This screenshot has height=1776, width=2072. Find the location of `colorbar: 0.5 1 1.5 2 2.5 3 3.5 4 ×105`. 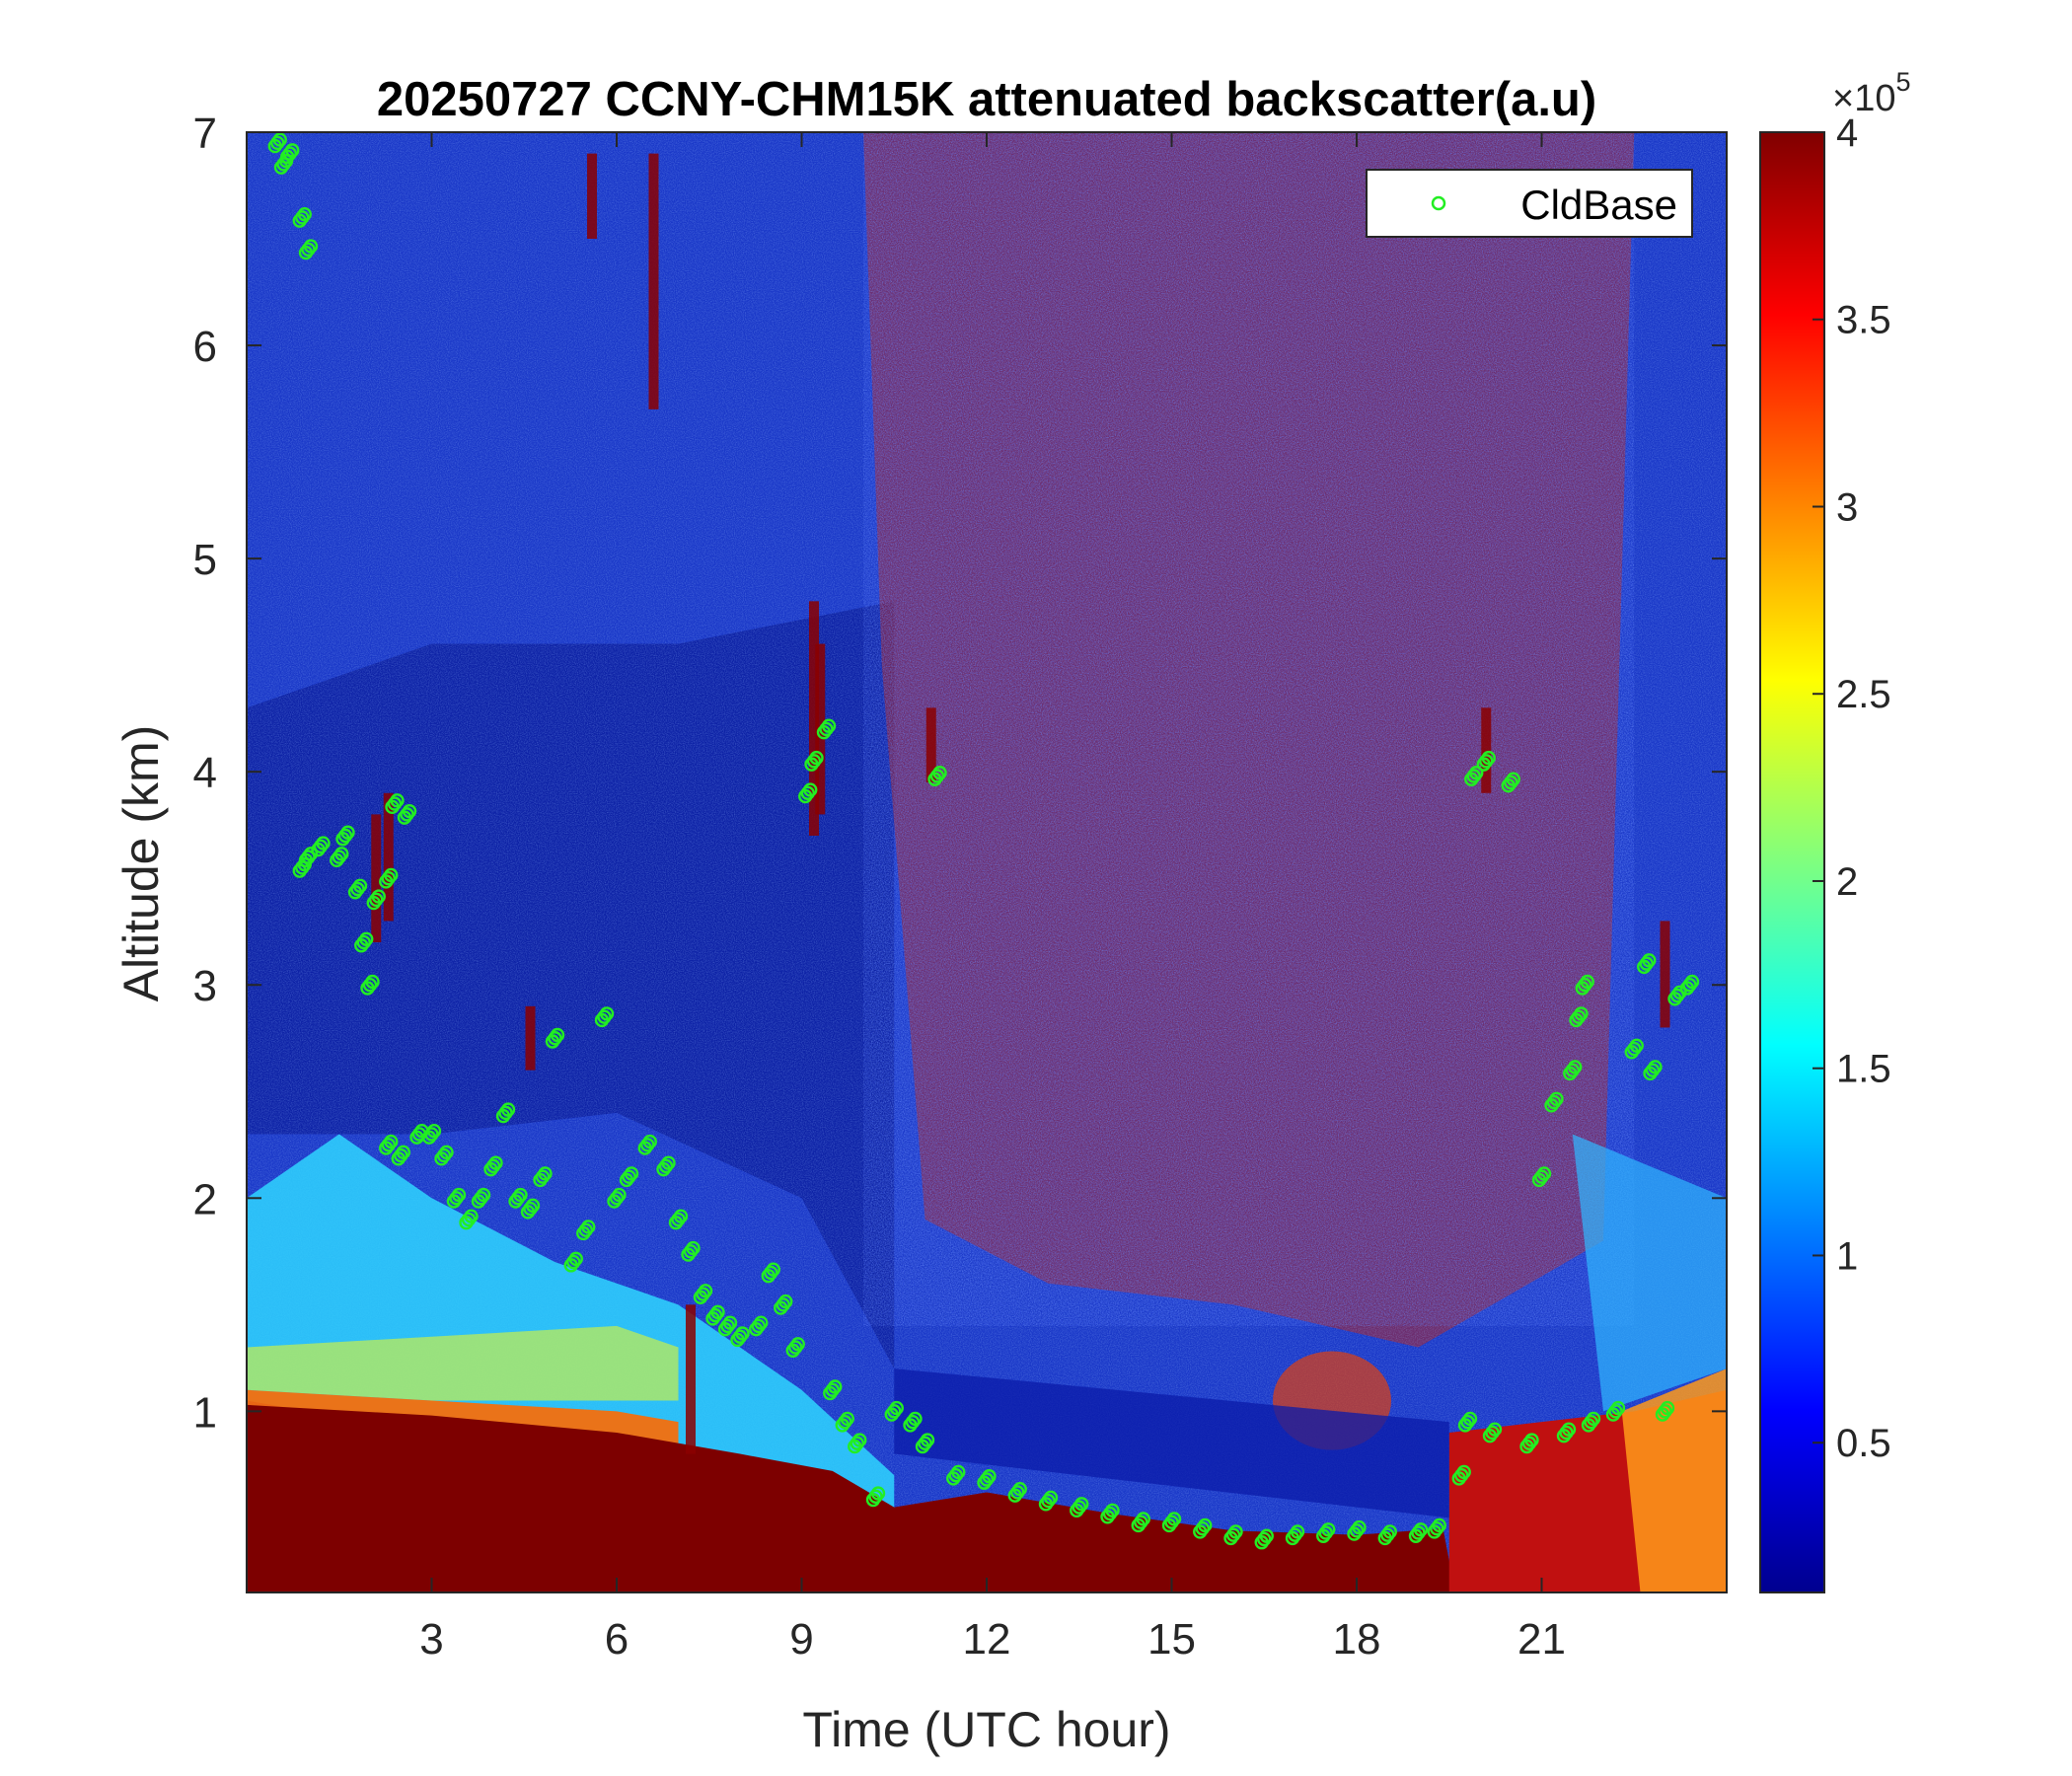

colorbar: 0.5 1 1.5 2 2.5 3 3.5 4 ×105 is located at coordinates (1835, 830).